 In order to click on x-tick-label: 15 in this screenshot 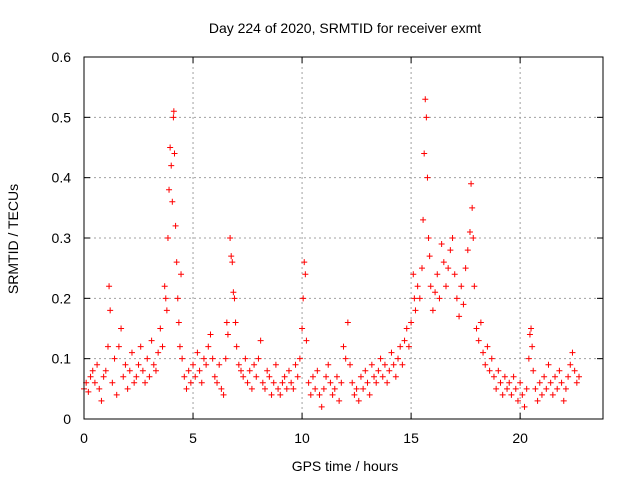, I will do `click(411, 438)`.